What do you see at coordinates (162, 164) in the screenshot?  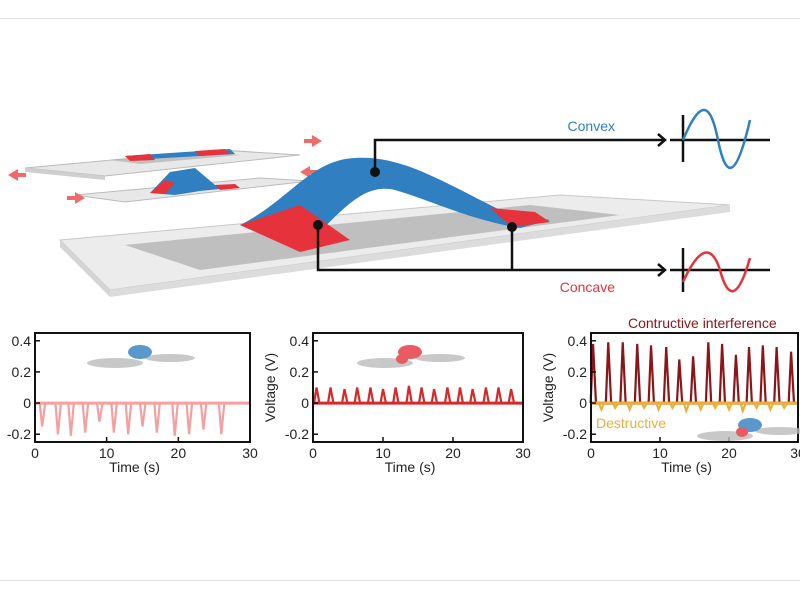 I see `small-device-flat` at bounding box center [162, 164].